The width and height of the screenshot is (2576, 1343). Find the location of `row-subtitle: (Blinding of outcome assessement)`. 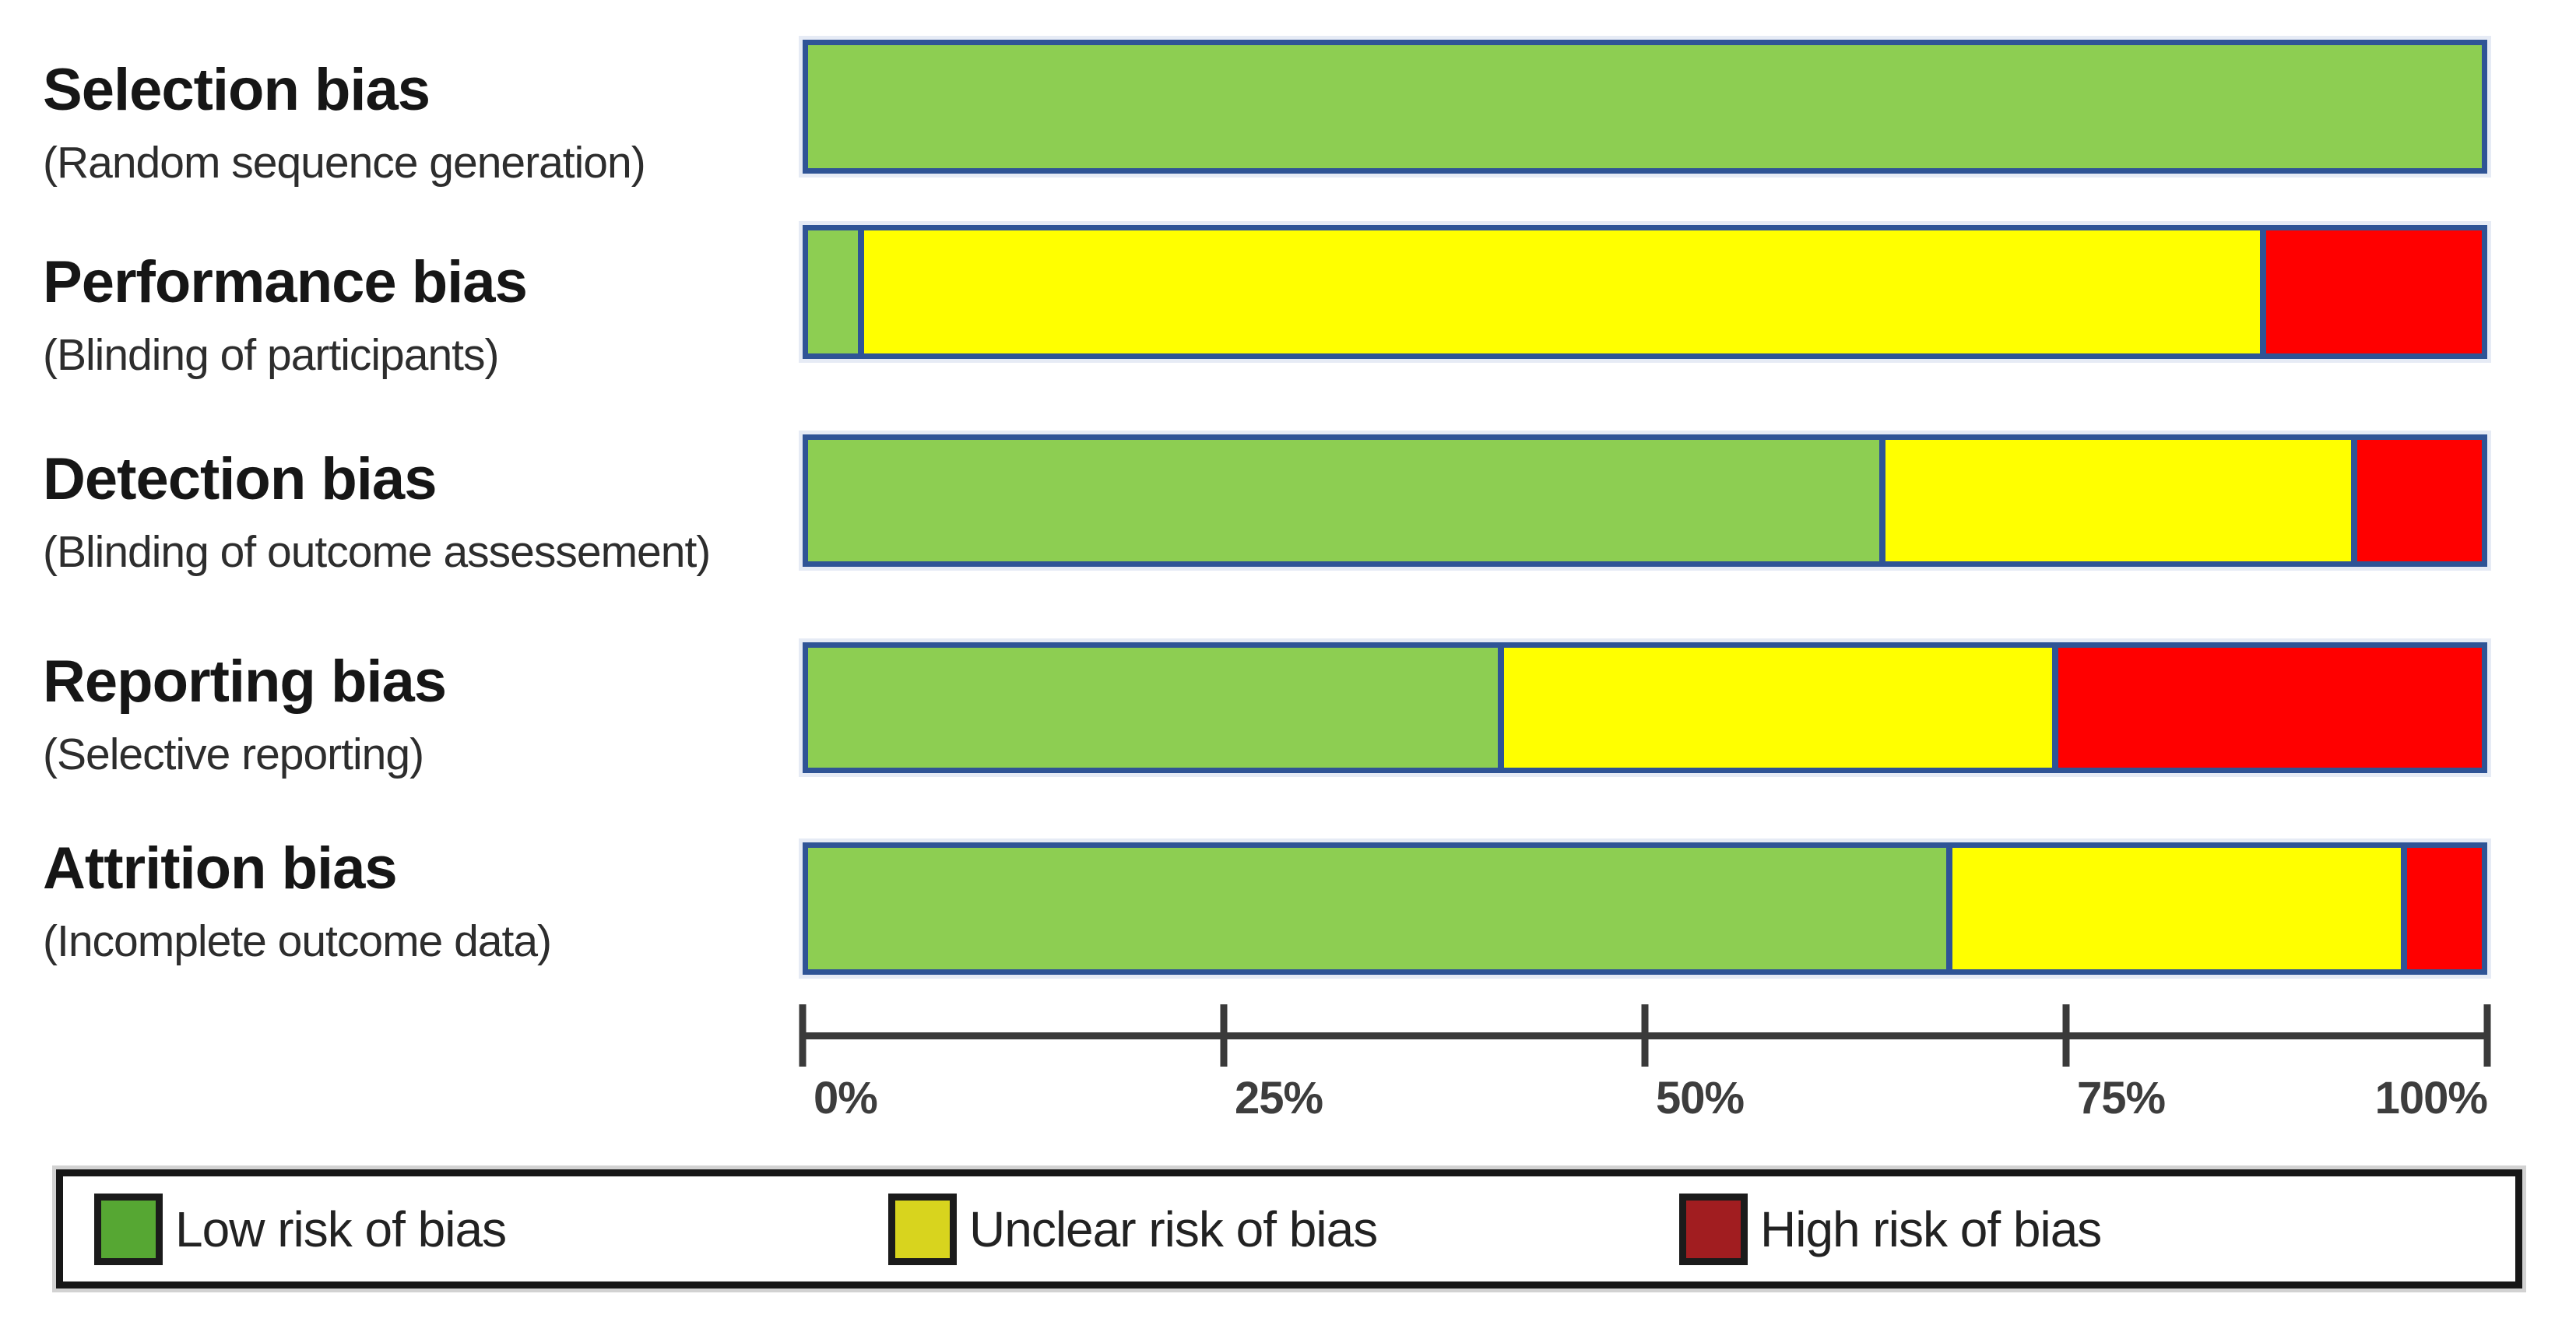

row-subtitle: (Blinding of outcome assessement) is located at coordinates (377, 552).